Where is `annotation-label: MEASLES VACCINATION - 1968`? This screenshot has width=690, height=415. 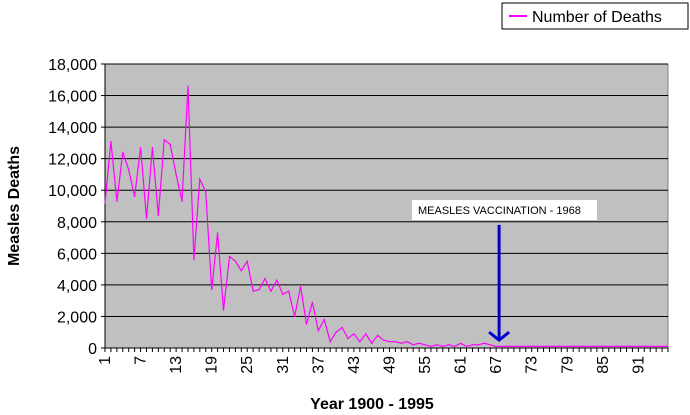
annotation-label: MEASLES VACCINATION - 1968 is located at coordinates (499, 211).